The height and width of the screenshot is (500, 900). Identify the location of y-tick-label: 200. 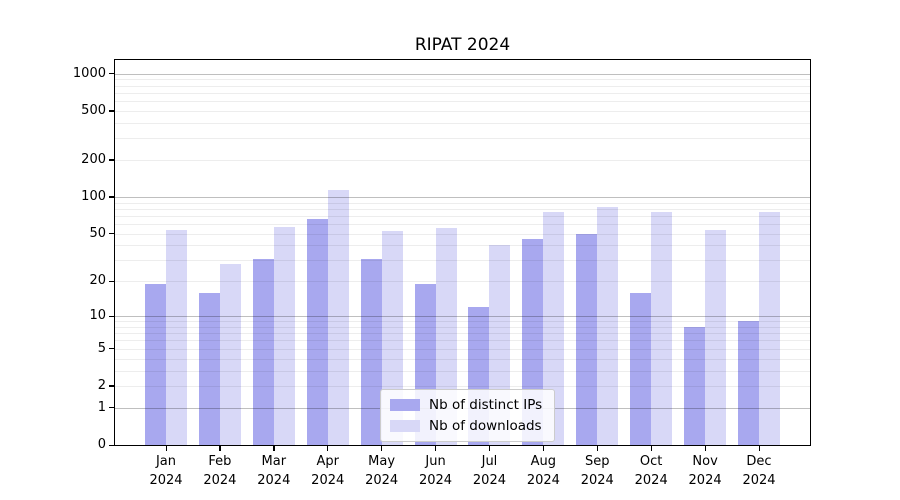
(93, 159).